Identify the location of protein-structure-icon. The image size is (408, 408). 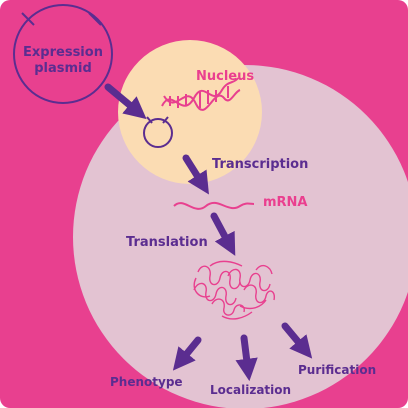
(234, 290).